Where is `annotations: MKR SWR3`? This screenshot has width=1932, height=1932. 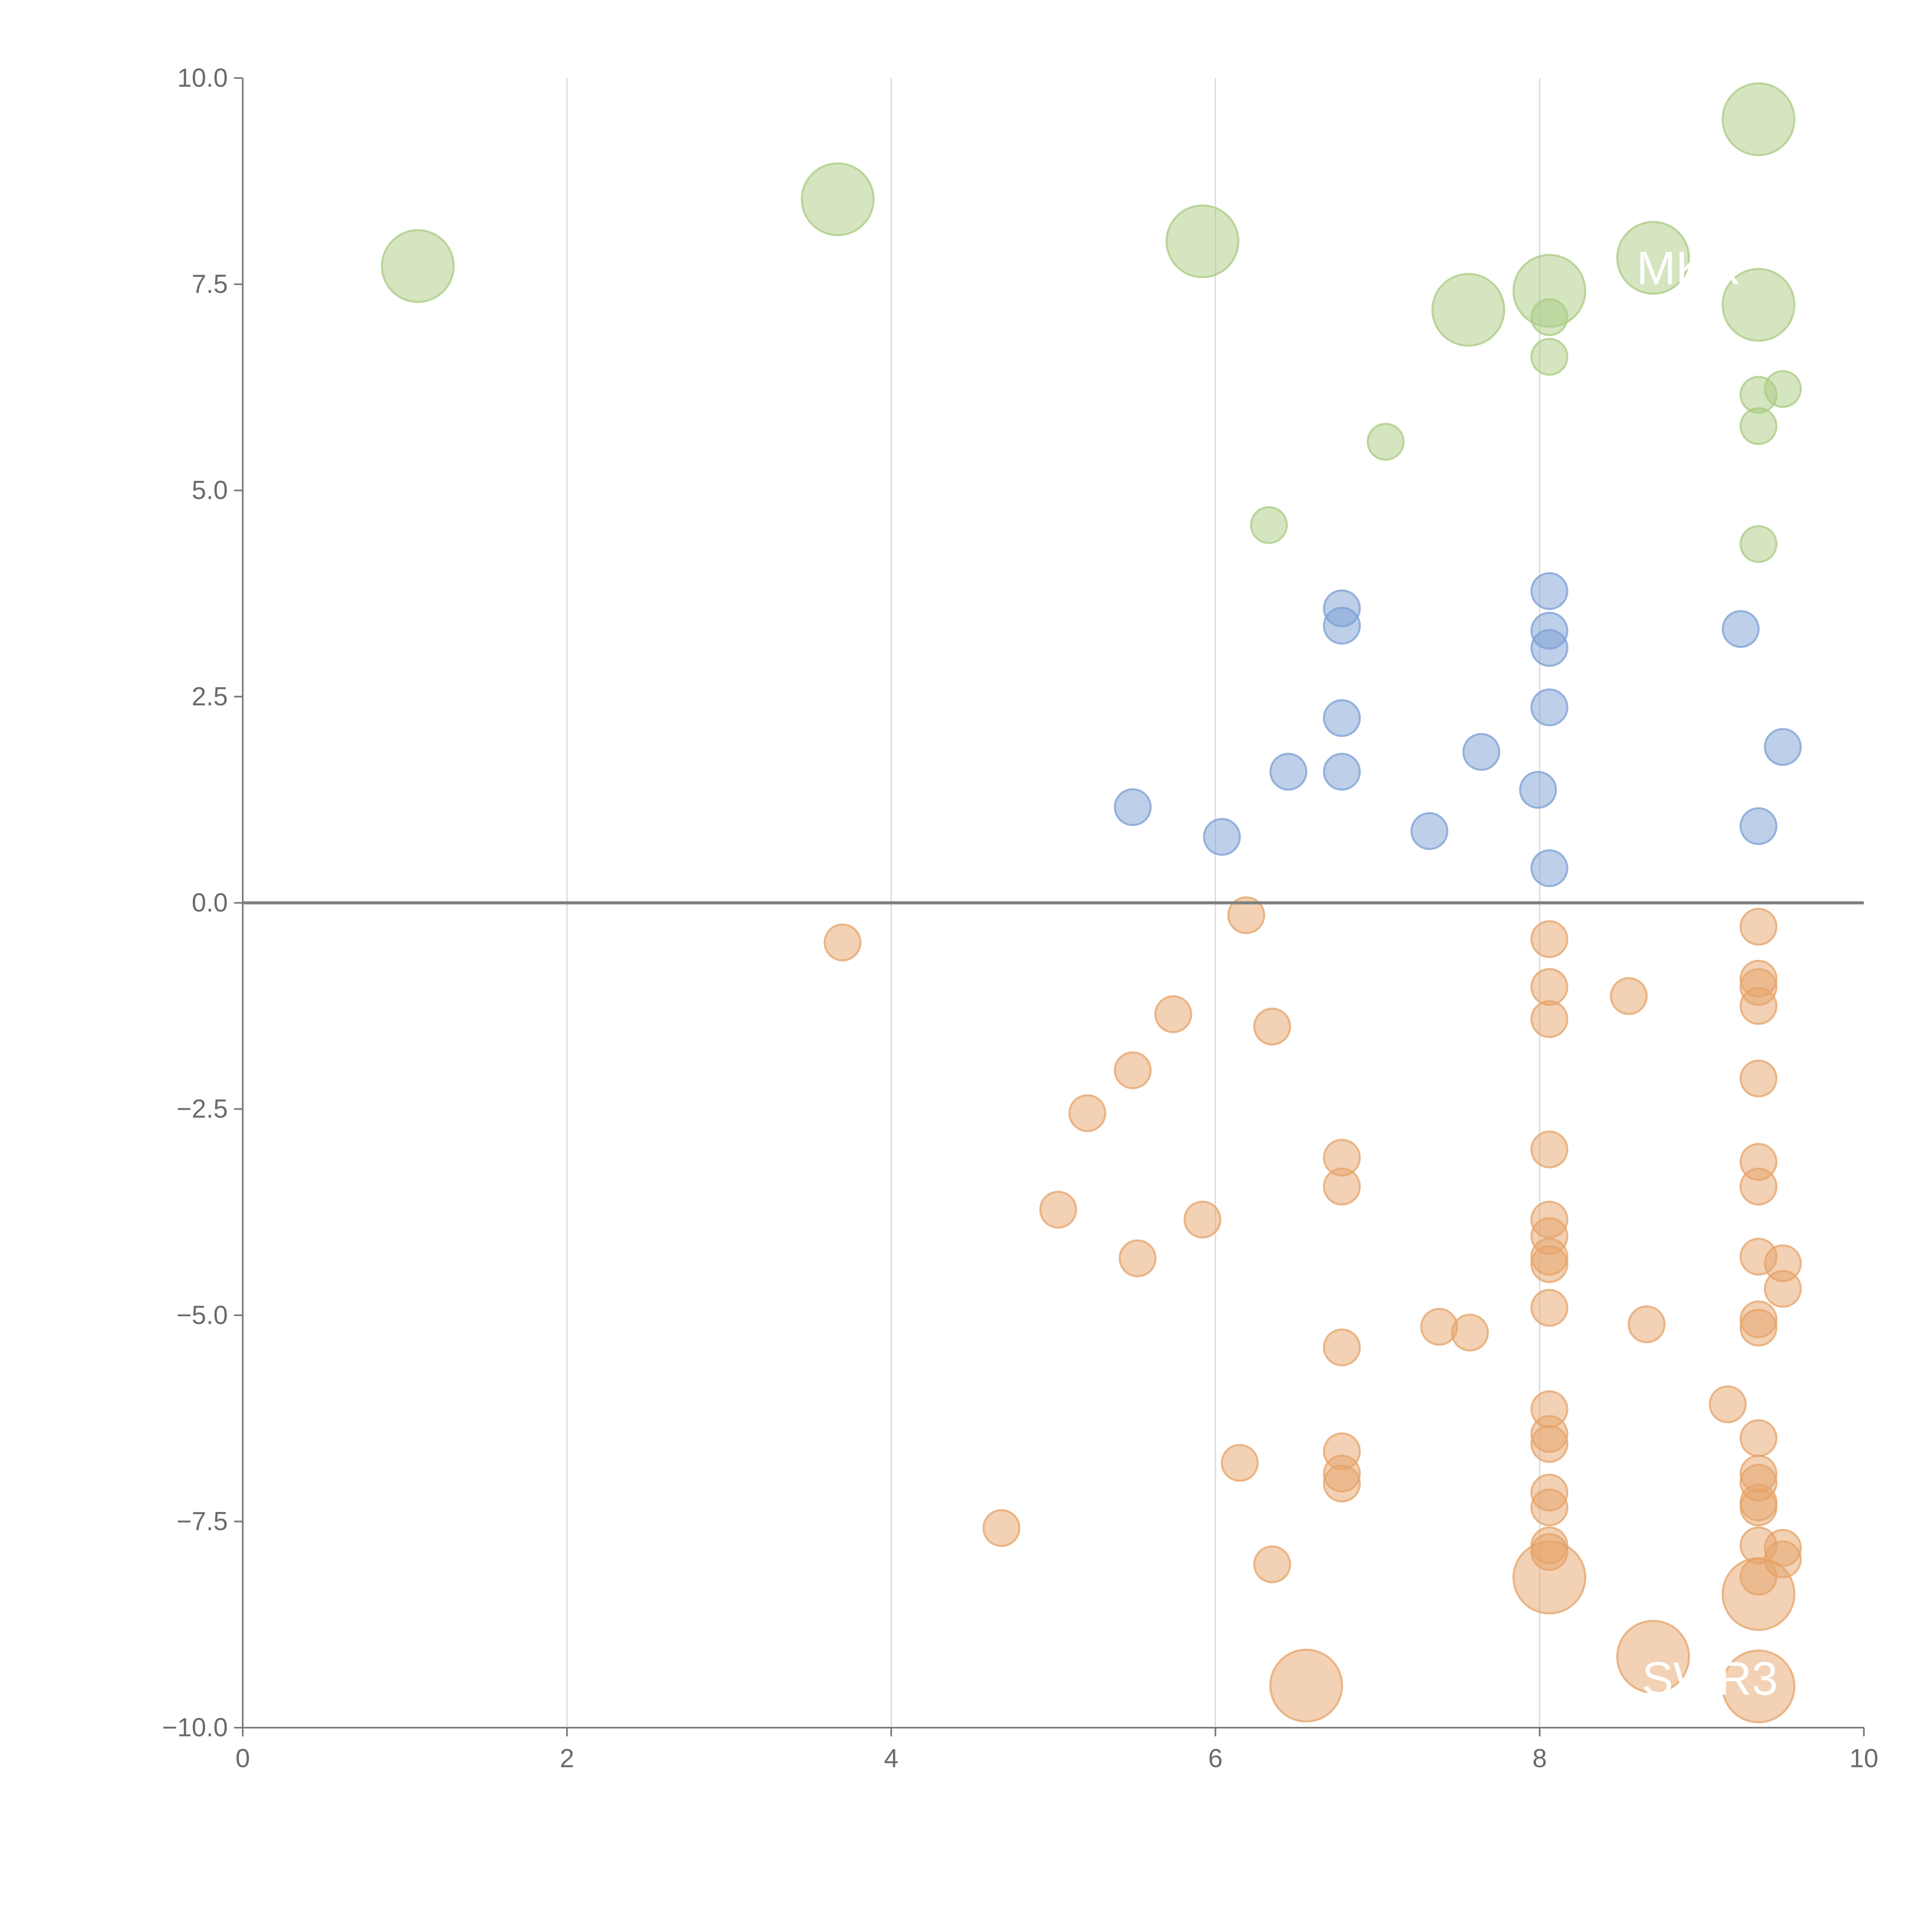
annotations: MKR SWR3 is located at coordinates (1707, 974).